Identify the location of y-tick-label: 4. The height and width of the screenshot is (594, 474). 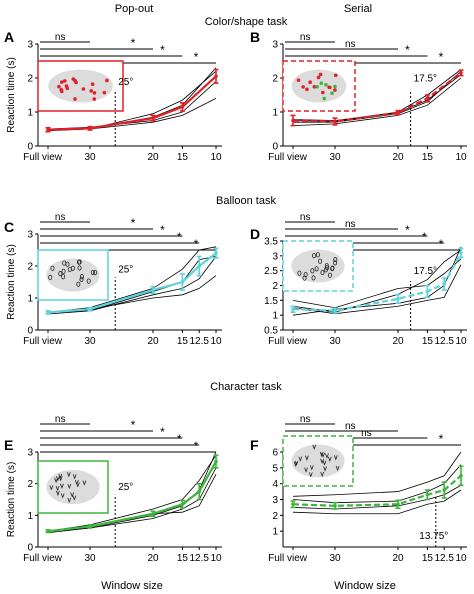
(275, 484).